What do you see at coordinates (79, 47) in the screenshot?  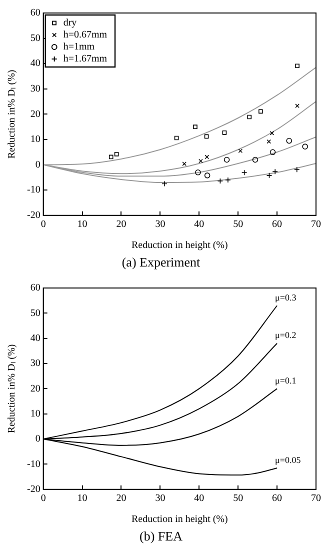 I see `legend-label: h=1mm` at bounding box center [79, 47].